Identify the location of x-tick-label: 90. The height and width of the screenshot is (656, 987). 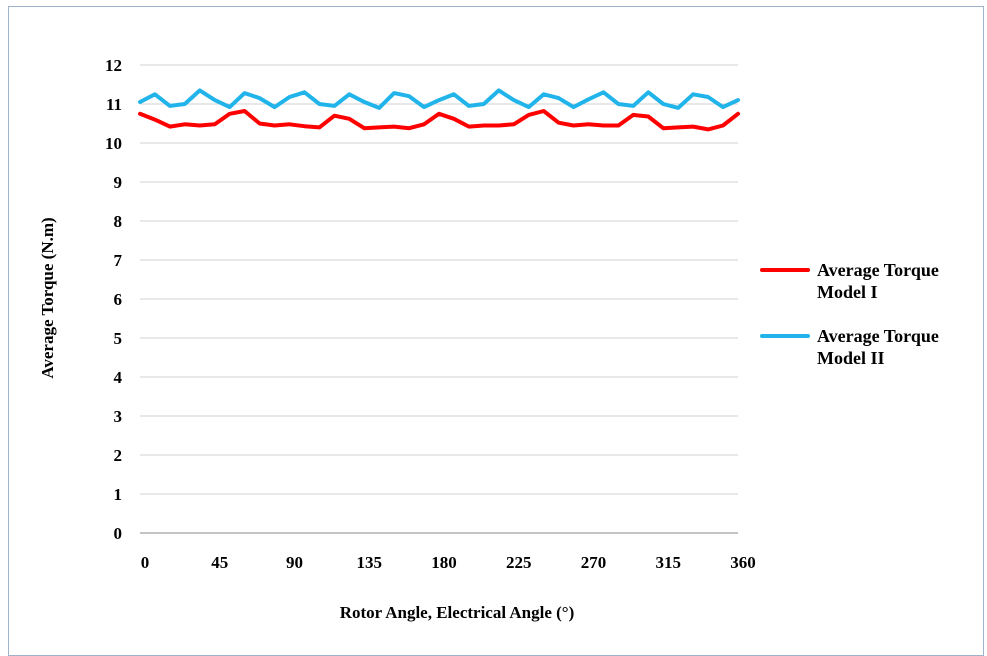
(294, 562).